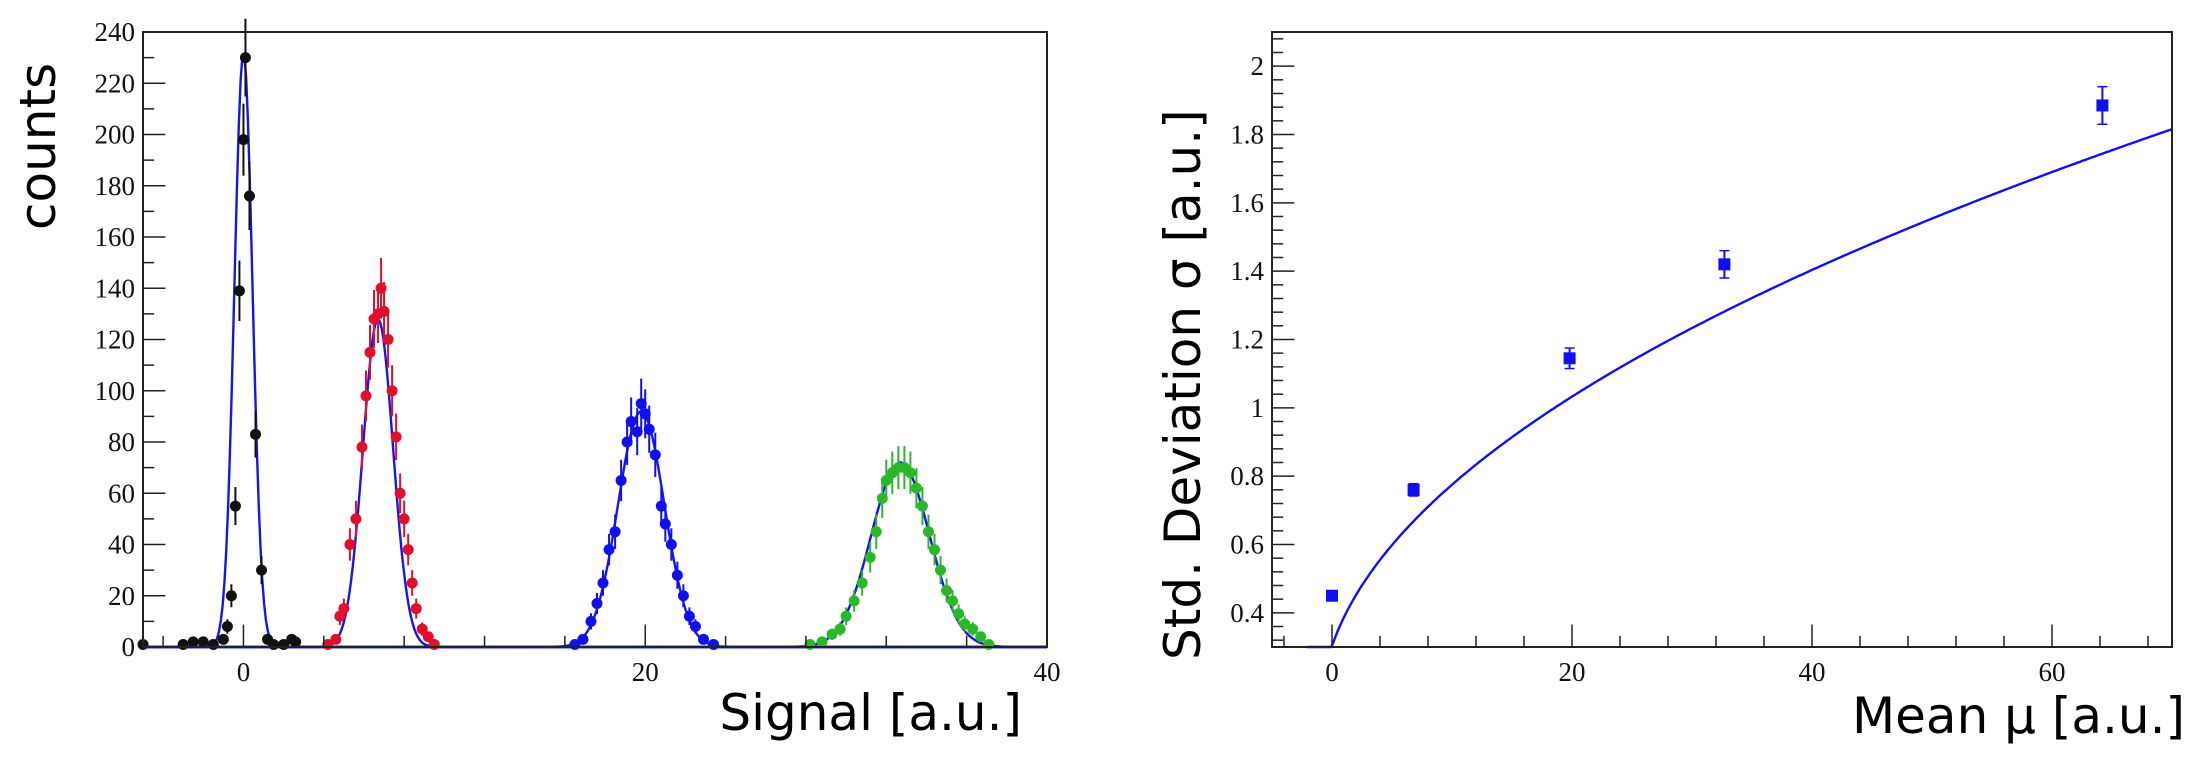 This screenshot has height=759, width=2199. Describe the element at coordinates (115, 83) in the screenshot. I see `y-tick-label: 220` at that location.